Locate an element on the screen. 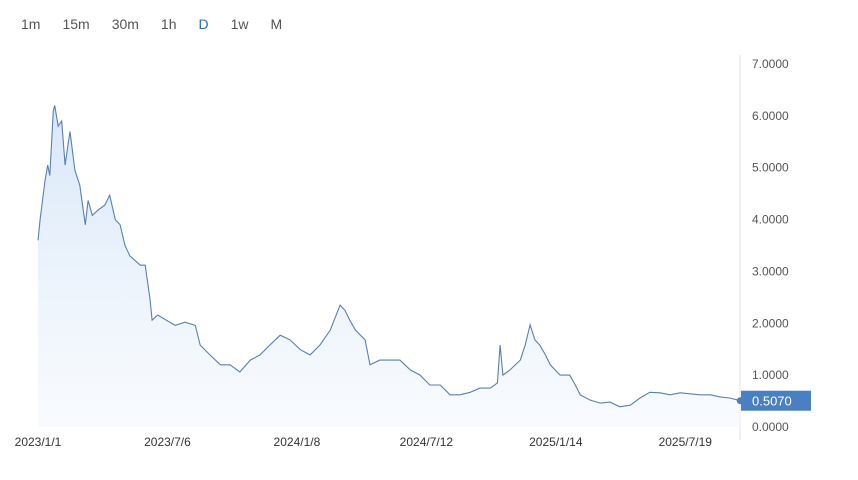  y-tick-label: 2.0000 is located at coordinates (770, 323).